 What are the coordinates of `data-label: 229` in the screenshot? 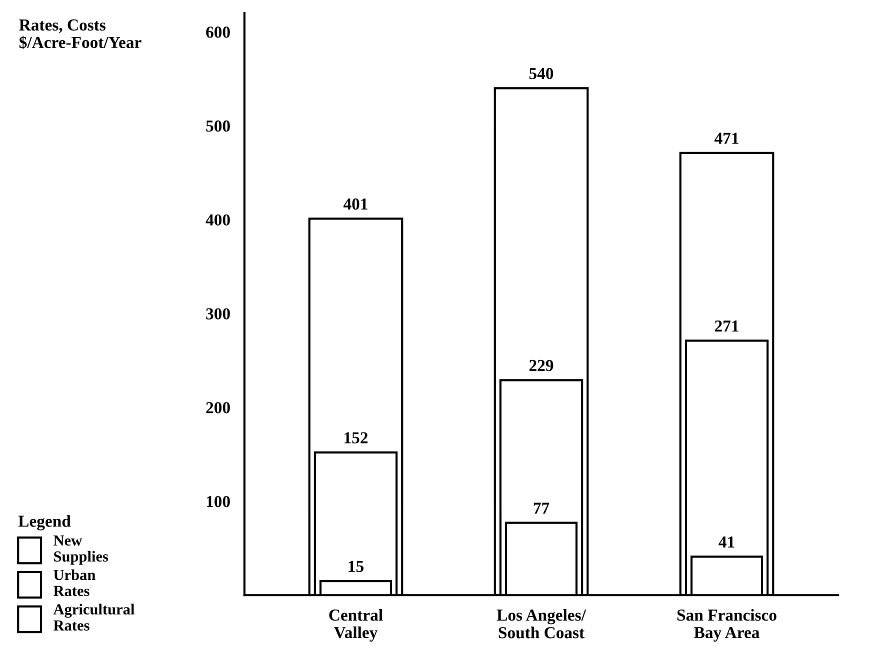 It's located at (541, 366).